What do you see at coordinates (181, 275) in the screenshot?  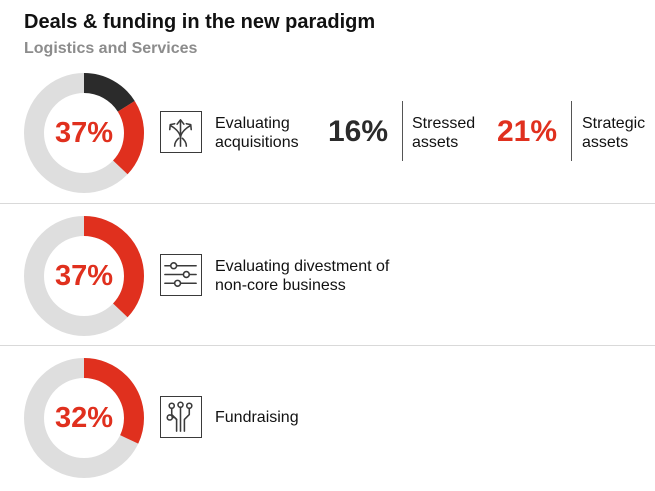 I see `sliders-icon` at bounding box center [181, 275].